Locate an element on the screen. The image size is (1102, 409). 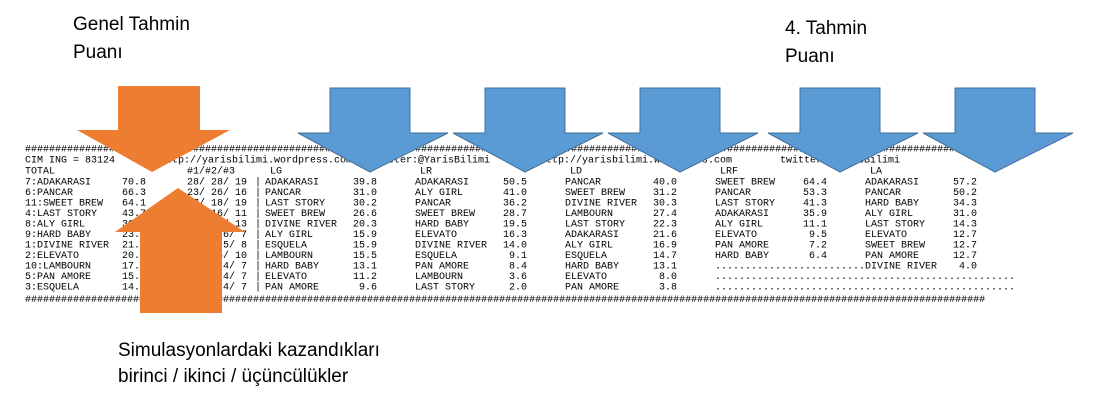
race-score: 13.1 is located at coordinates (665, 267).